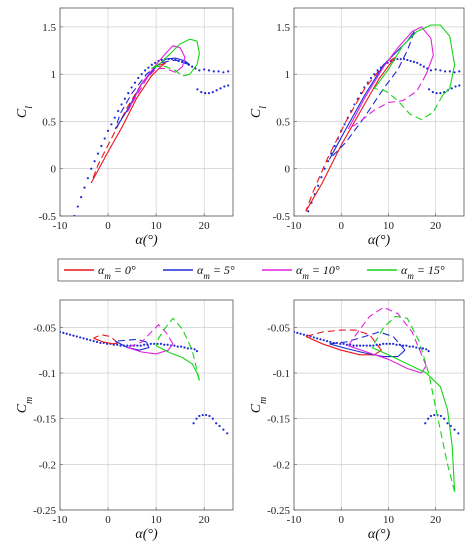 The image size is (473, 550). What do you see at coordinates (318, 272) in the screenshot?
I see `legend-label-2: αm = 10°` at bounding box center [318, 272].